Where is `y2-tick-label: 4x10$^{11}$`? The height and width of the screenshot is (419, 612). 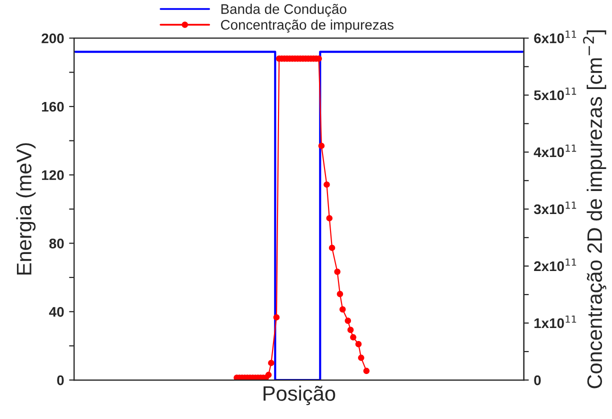 y2-tick-label: 4x10$^{11}$ is located at coordinates (555, 151).